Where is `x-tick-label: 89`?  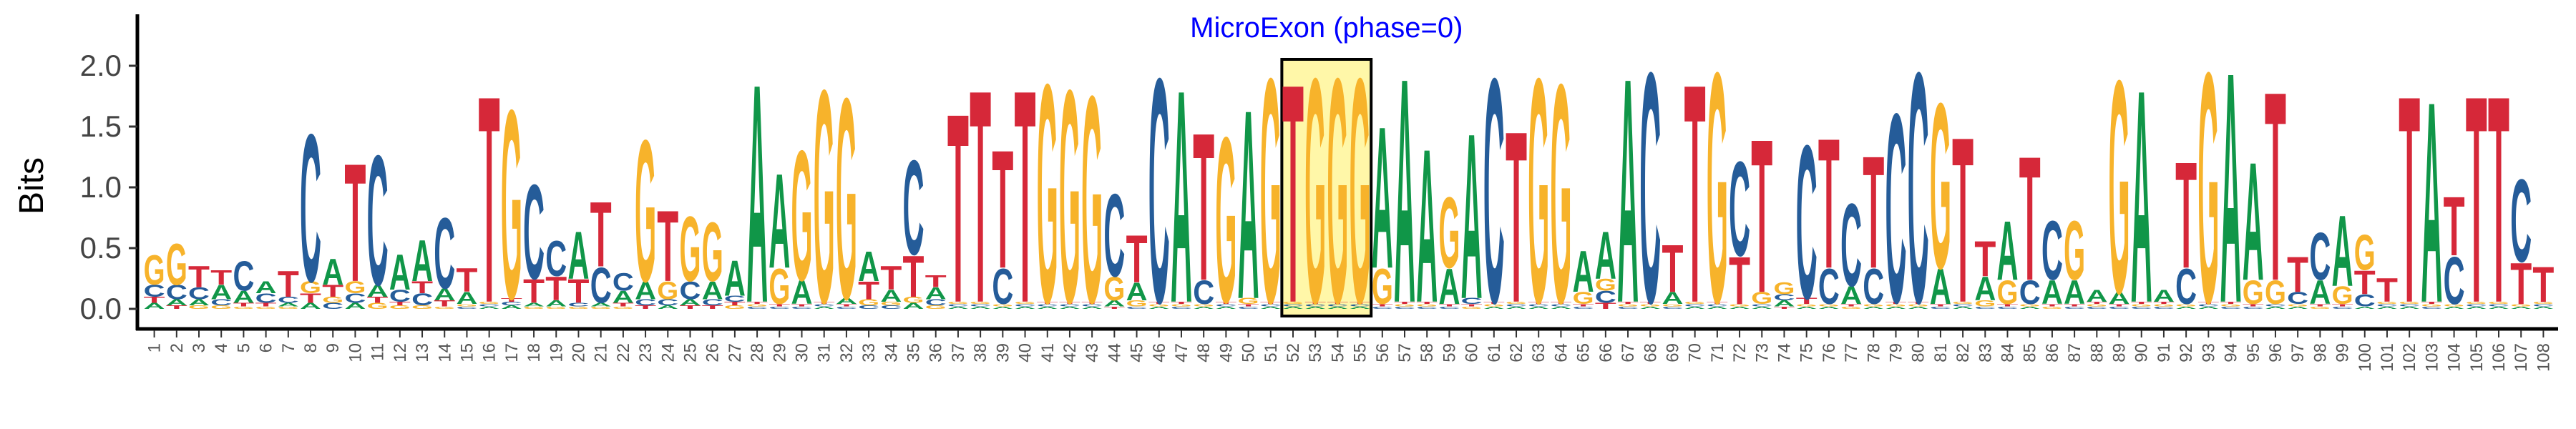 x-tick-label: 89 is located at coordinates (2119, 353).